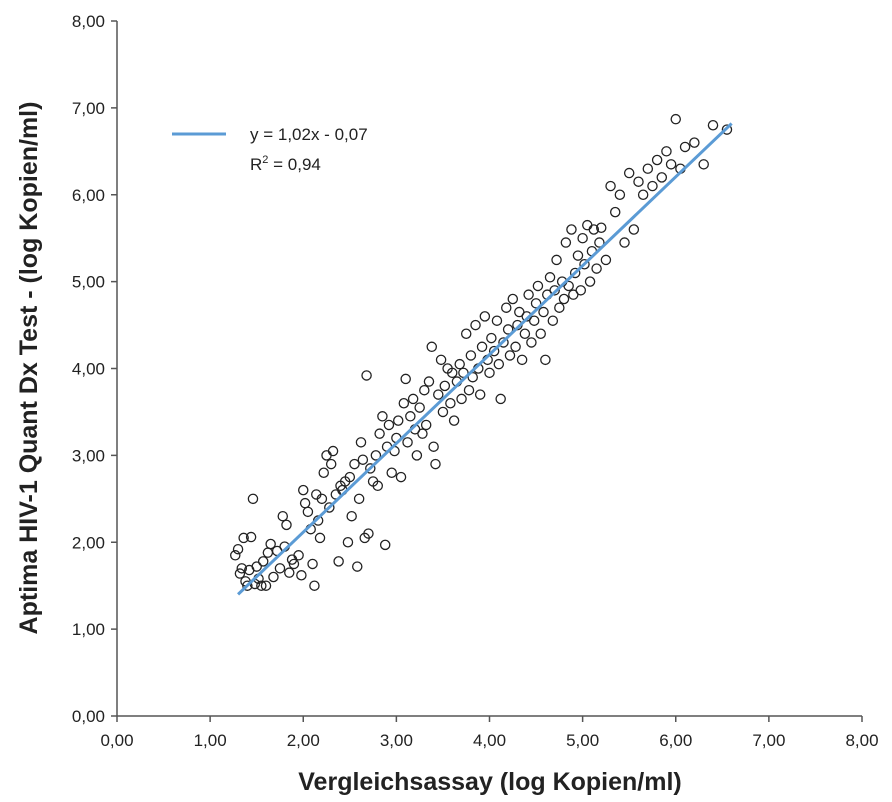  What do you see at coordinates (309, 134) in the screenshot?
I see `legend-equation: y = 1,02x - 0,07` at bounding box center [309, 134].